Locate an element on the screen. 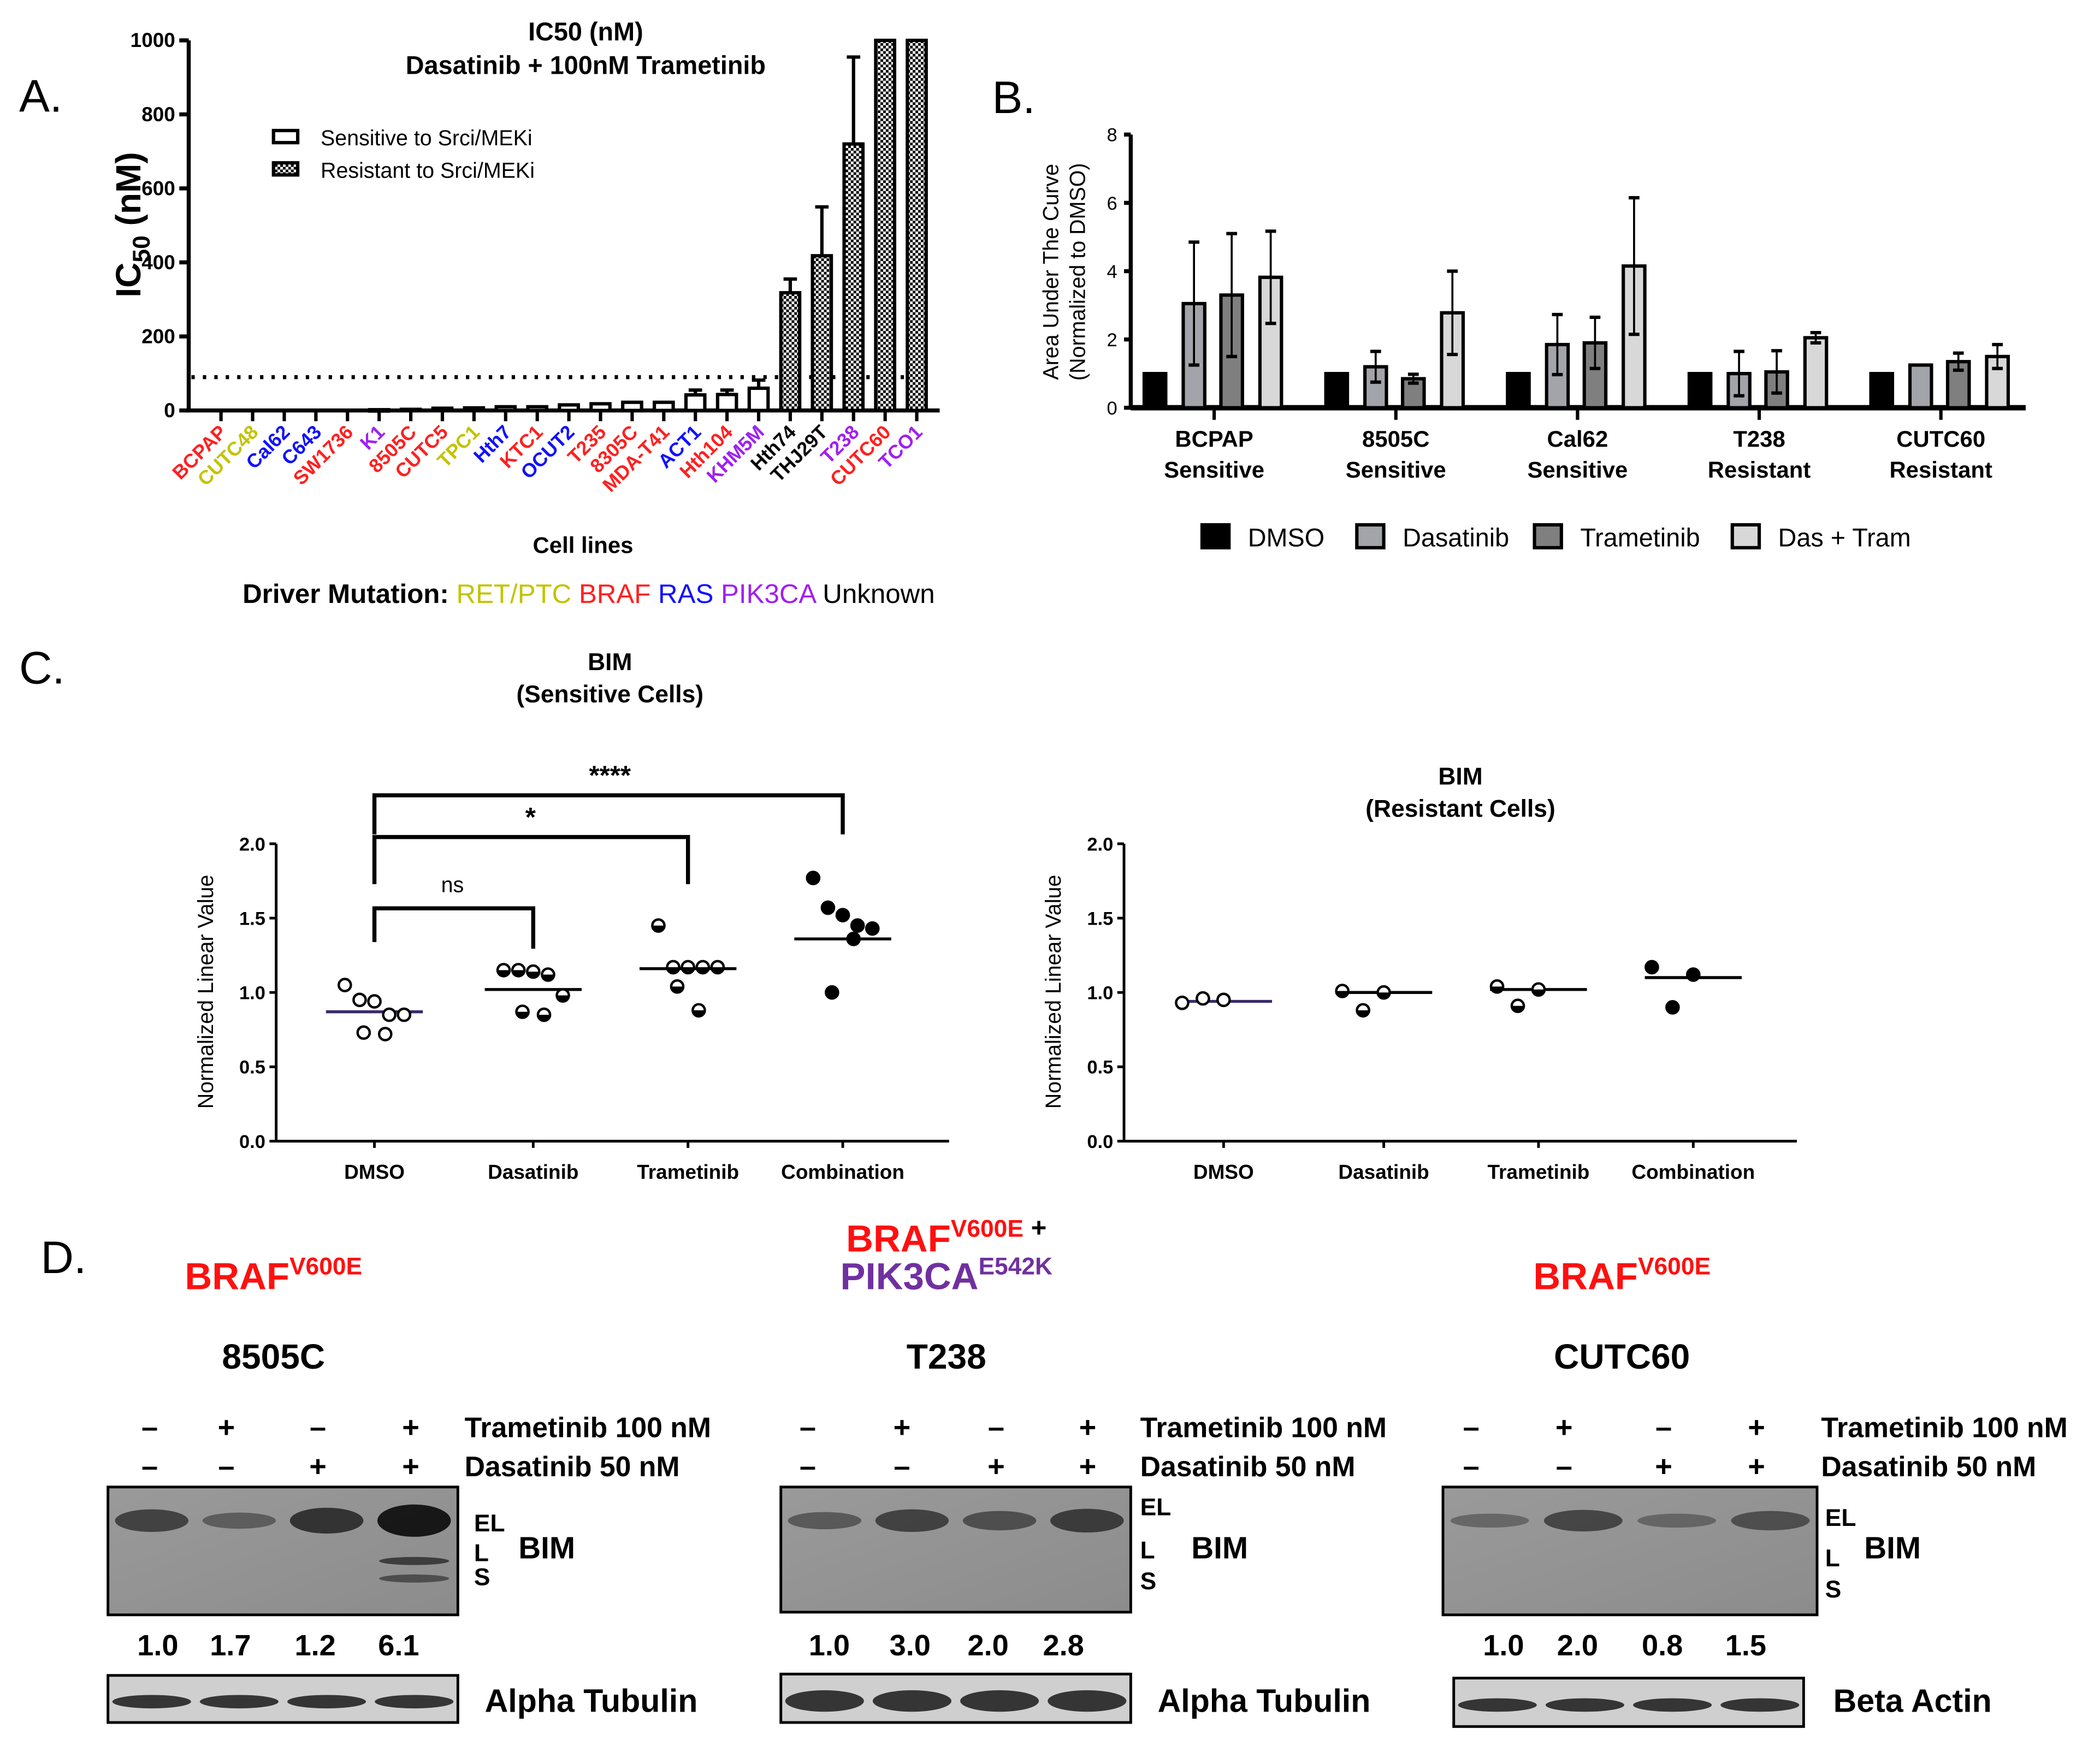 The image size is (2100, 1740). y-tick-label: 600 is located at coordinates (158, 188).